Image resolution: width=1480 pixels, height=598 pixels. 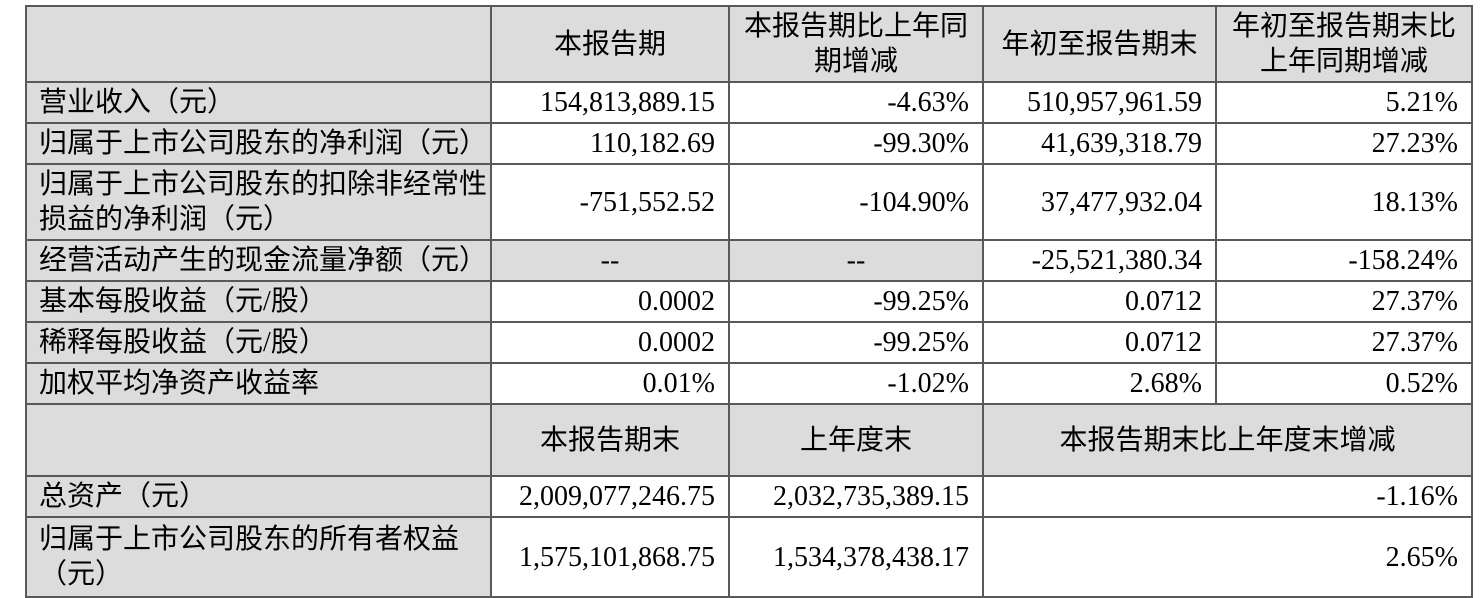 I want to click on row-label: 归属于上市公司股东的净利润（元）, so click(x=258, y=143).